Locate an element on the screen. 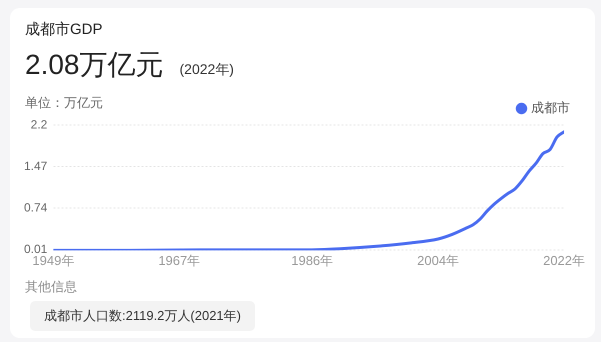  y-tick-label: 2.2 is located at coordinates (39, 124).